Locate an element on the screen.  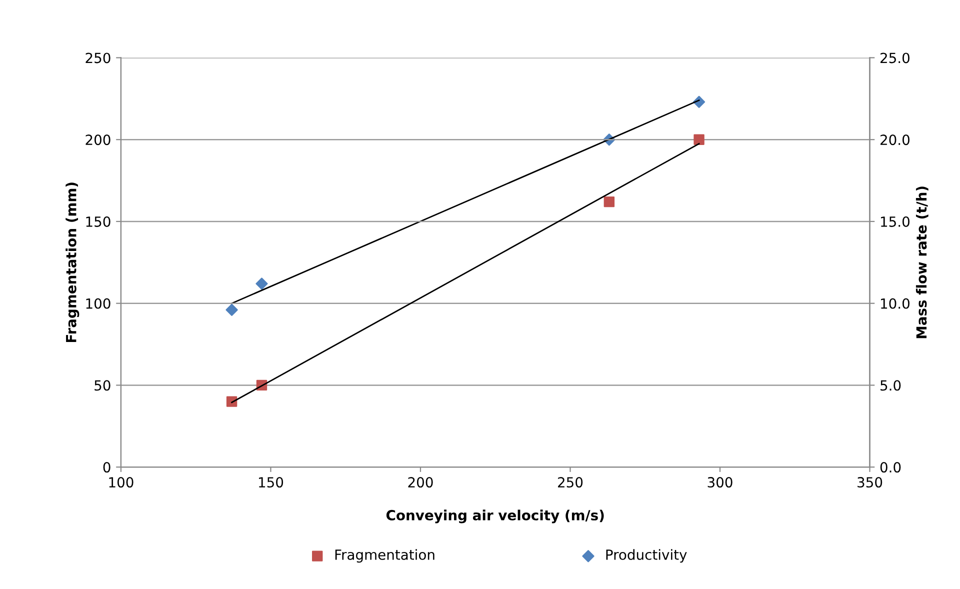
y-axis-title: Fragmentation (mm) is located at coordinates (73, 262).